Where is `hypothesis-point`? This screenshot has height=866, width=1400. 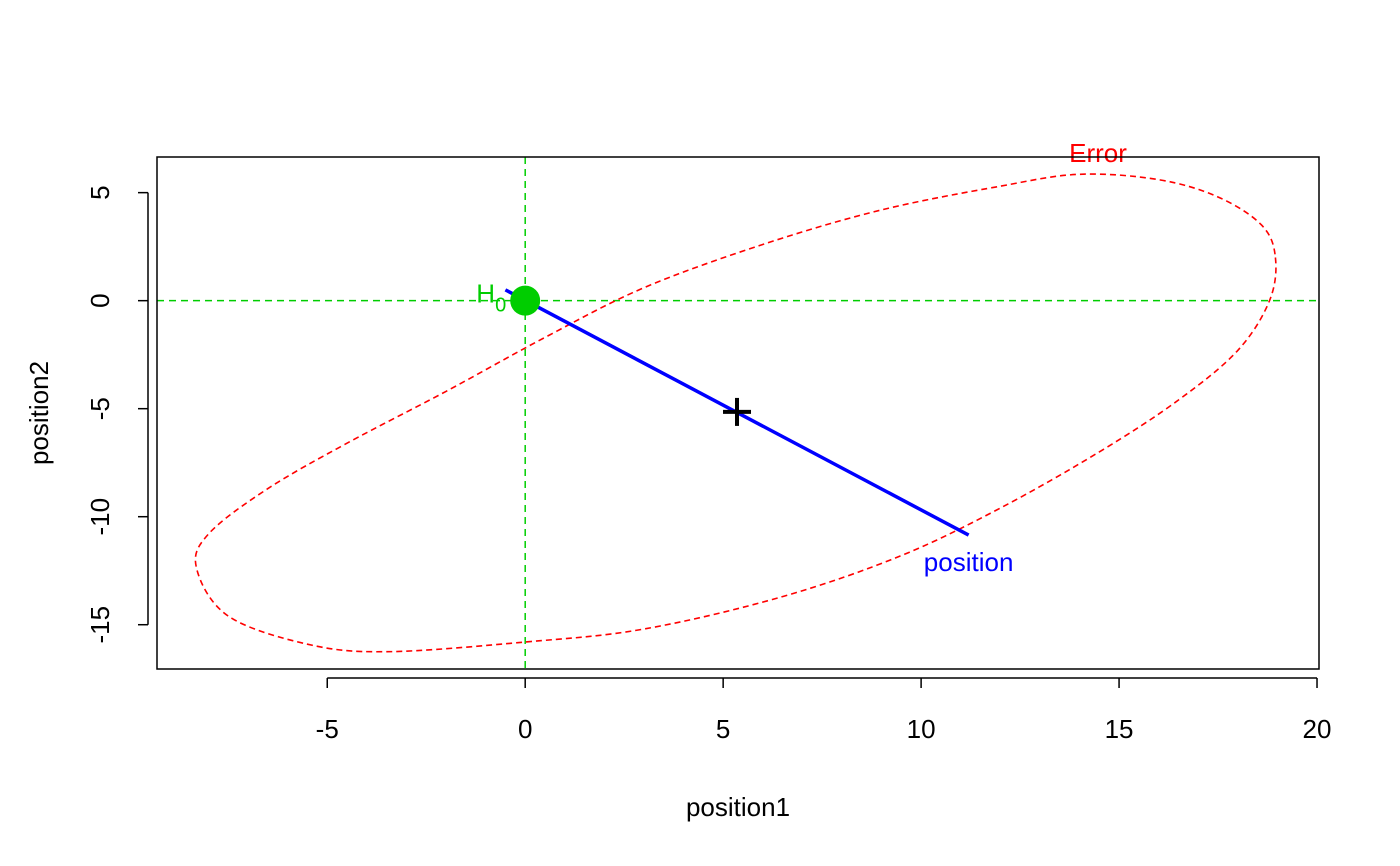
hypothesis-point is located at coordinates (525, 300).